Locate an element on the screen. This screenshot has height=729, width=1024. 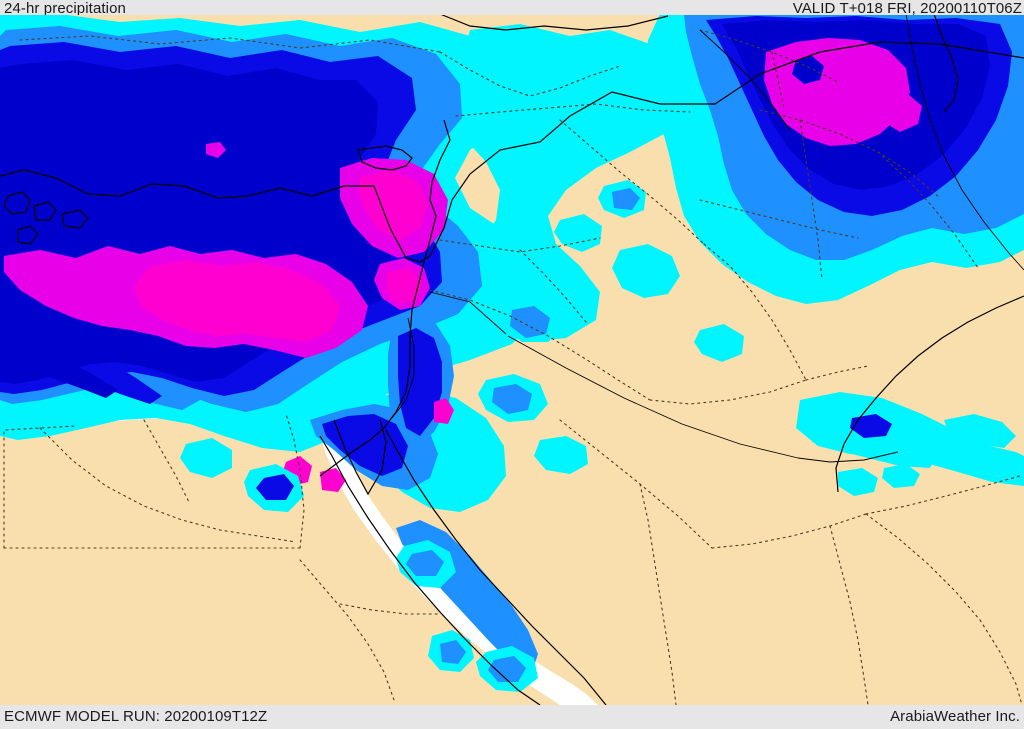
precip-cell-c10 is located at coordinates (858, 482).